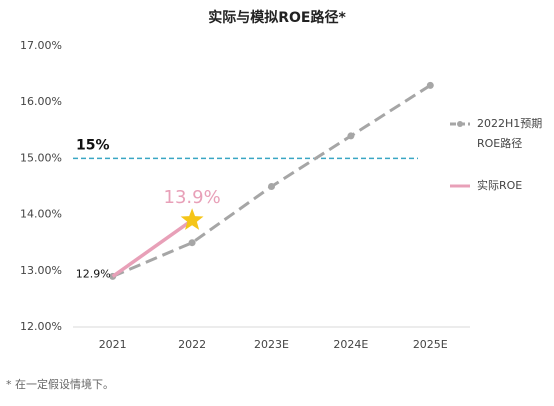 This screenshot has width=554, height=406. Describe the element at coordinates (192, 197) in the screenshot. I see `data-label: 13.9%` at that location.